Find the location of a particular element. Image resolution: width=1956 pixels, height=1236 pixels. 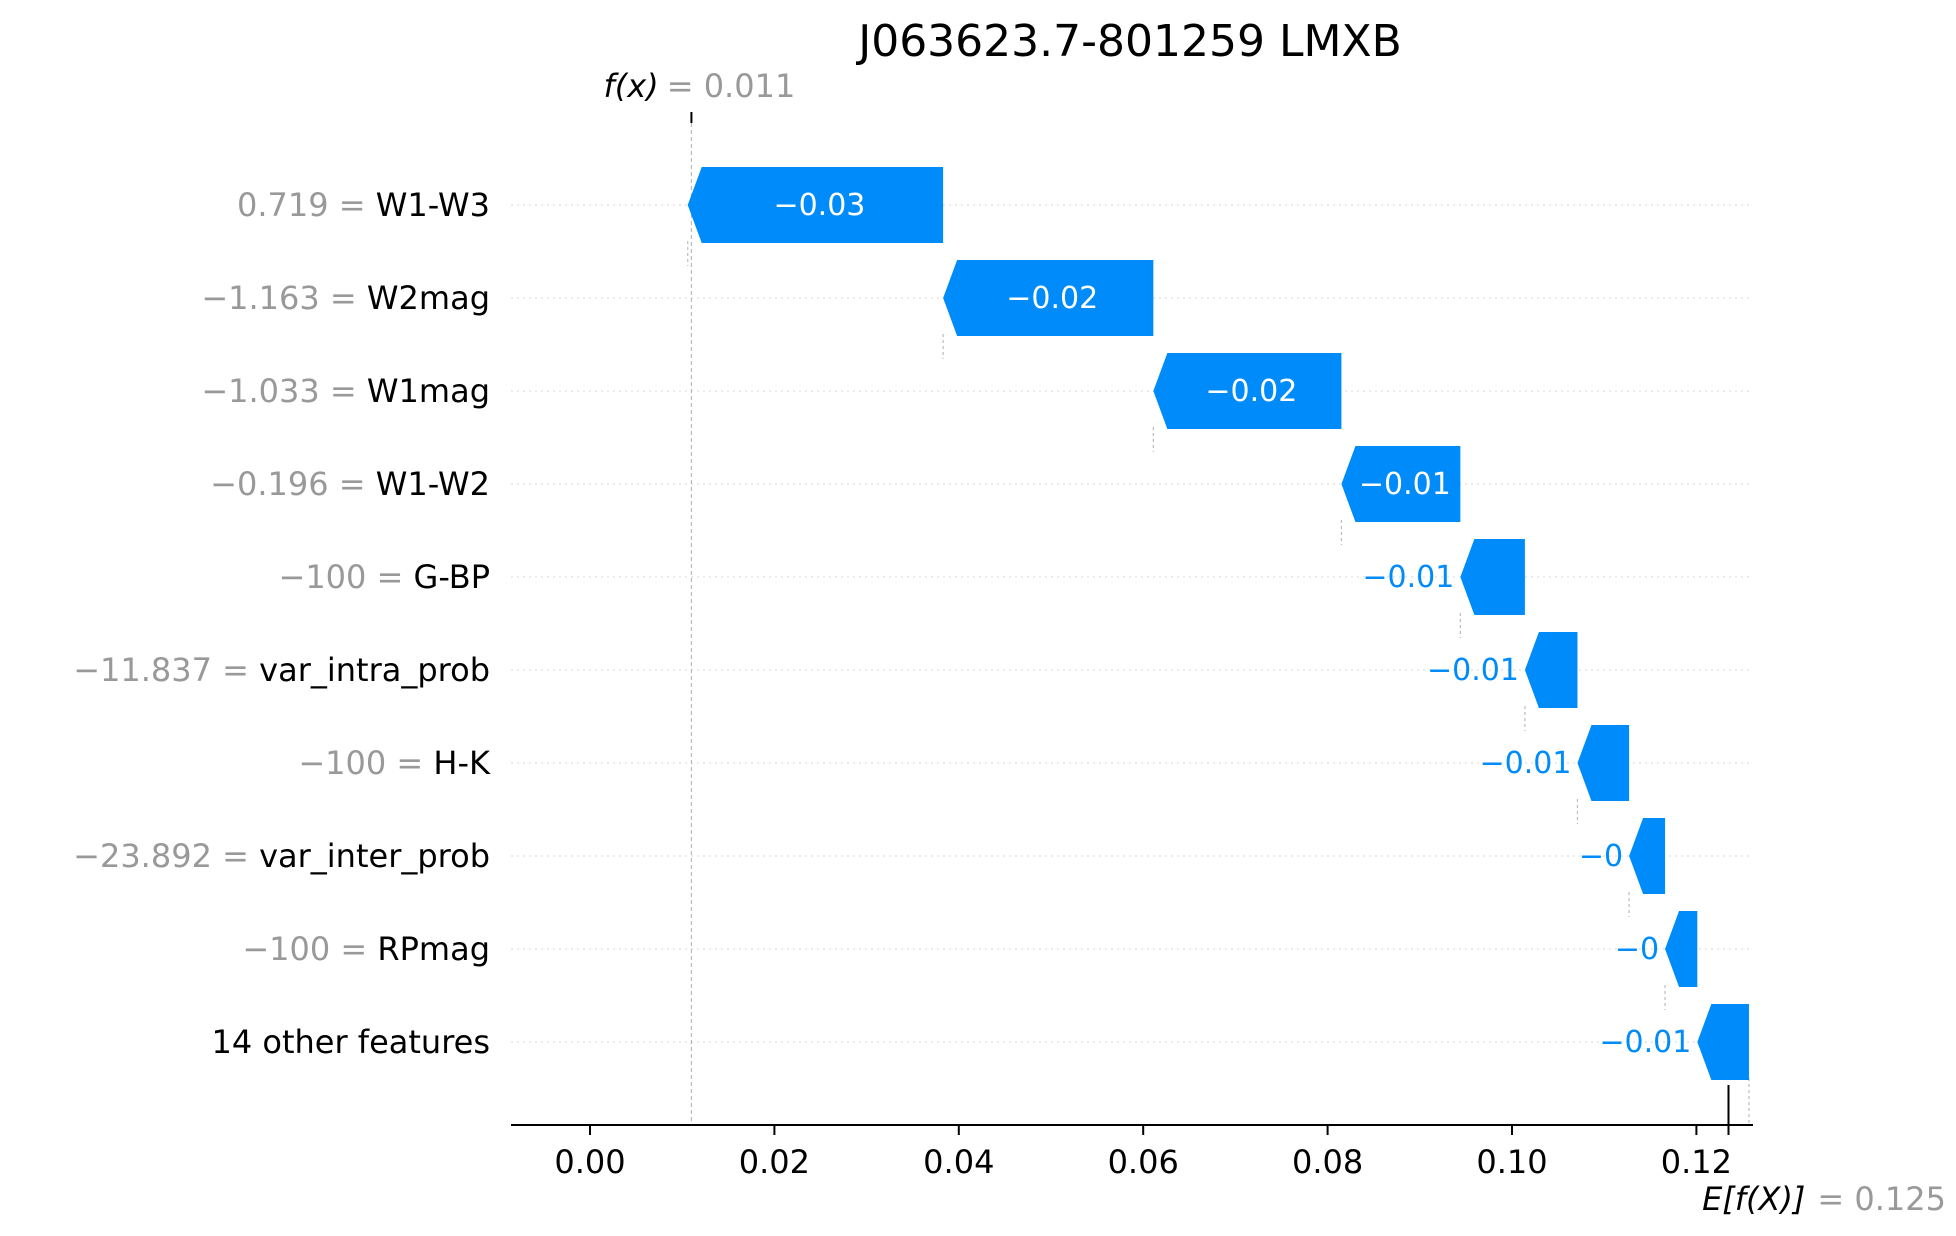

feature-label: 14 other features is located at coordinates (350, 1042).